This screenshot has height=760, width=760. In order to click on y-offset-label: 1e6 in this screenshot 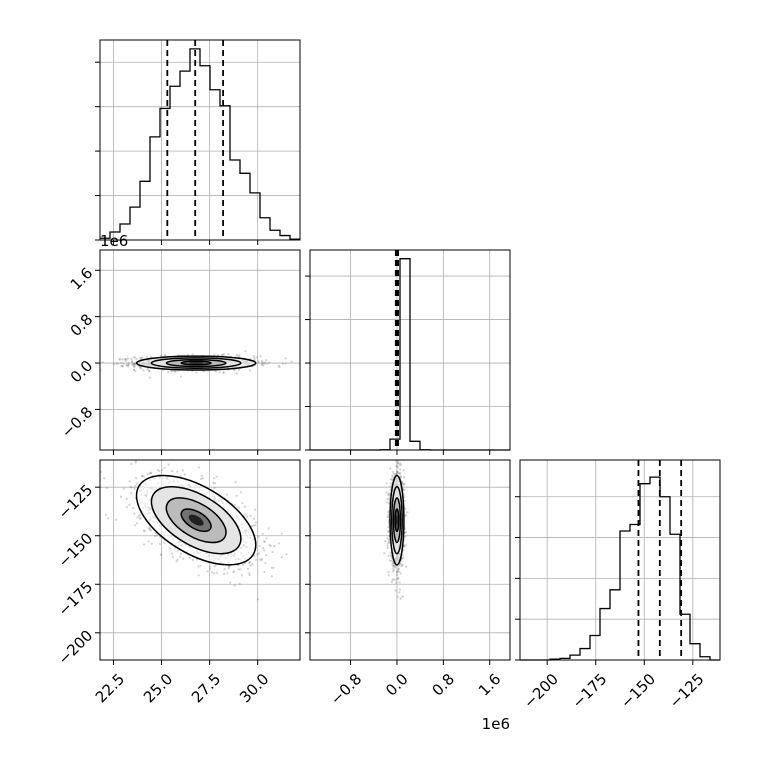, I will do `click(114, 241)`.